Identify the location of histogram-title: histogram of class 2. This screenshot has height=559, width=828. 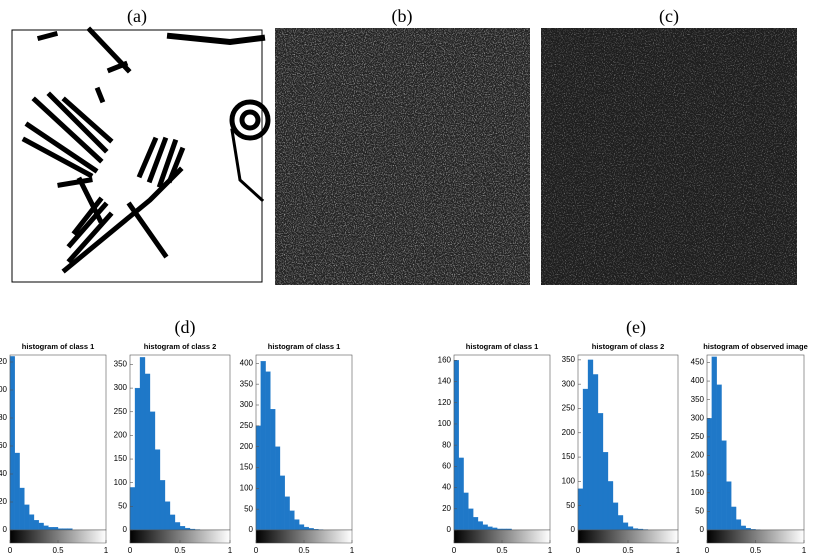
(180, 346).